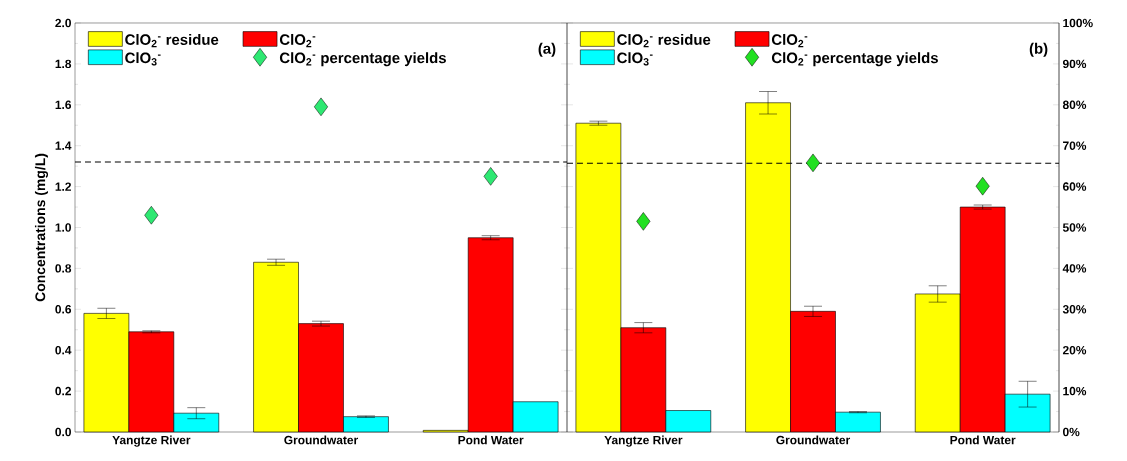  I want to click on y-tick-label: 1.8, so click(63, 64).